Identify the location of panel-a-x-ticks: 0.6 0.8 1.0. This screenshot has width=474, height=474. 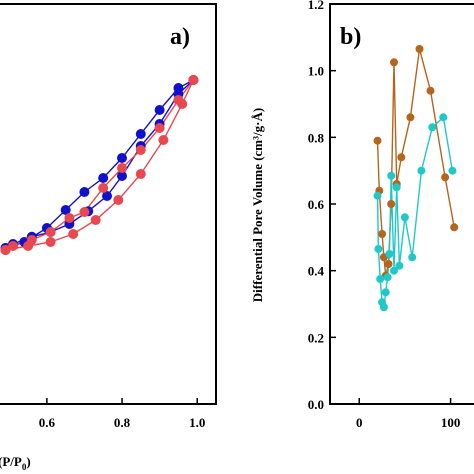
(122, 414).